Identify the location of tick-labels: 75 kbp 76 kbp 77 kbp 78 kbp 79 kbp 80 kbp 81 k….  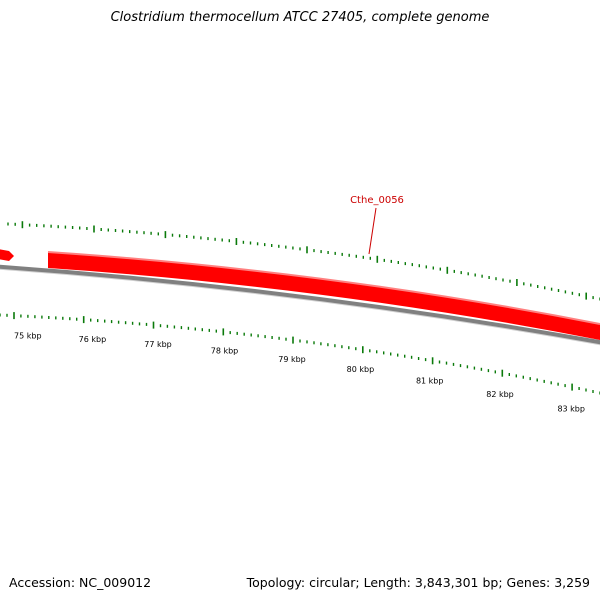
(299, 373).